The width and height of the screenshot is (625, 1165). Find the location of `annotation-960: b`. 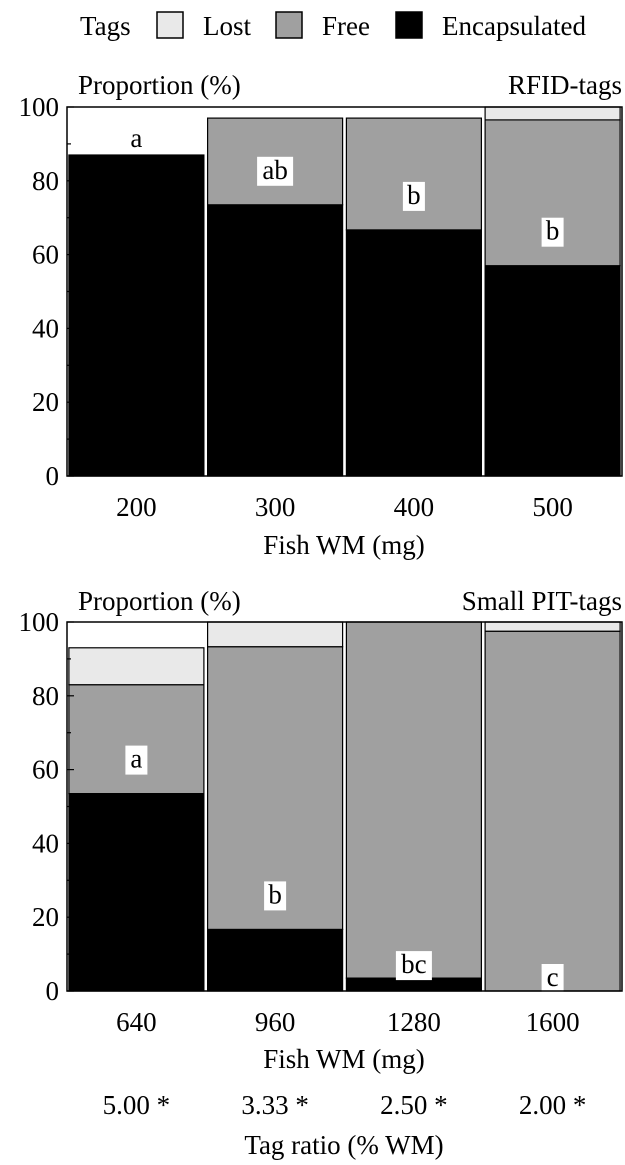

annotation-960: b is located at coordinates (275, 894).